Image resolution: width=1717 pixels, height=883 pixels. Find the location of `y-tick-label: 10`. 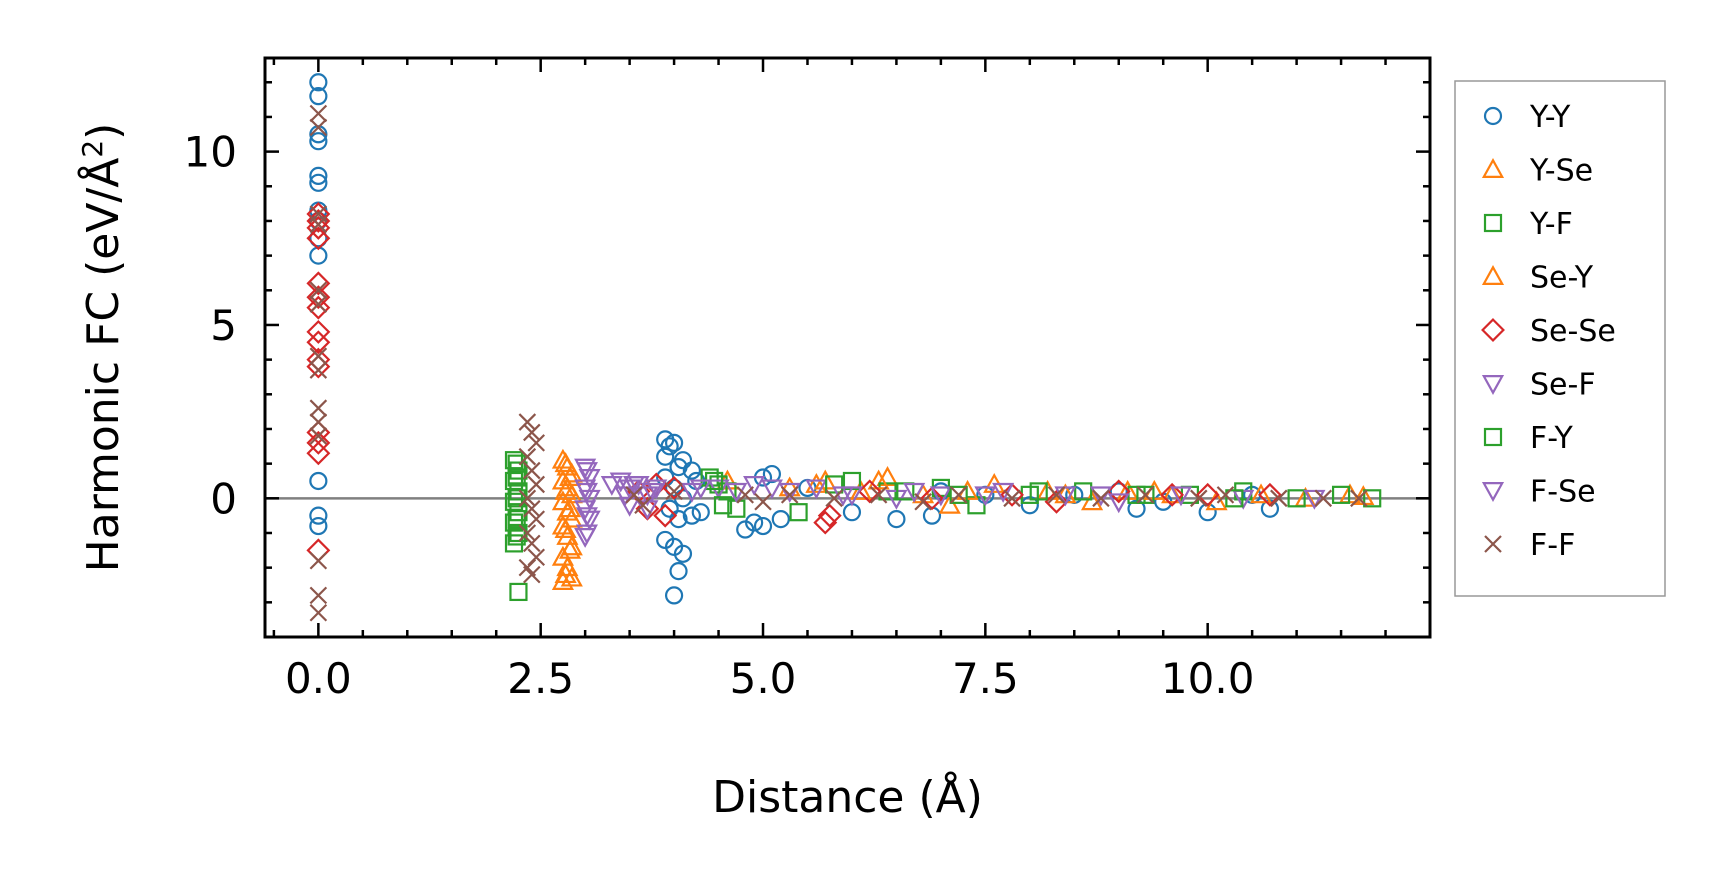

y-tick-label: 10 is located at coordinates (210, 152).